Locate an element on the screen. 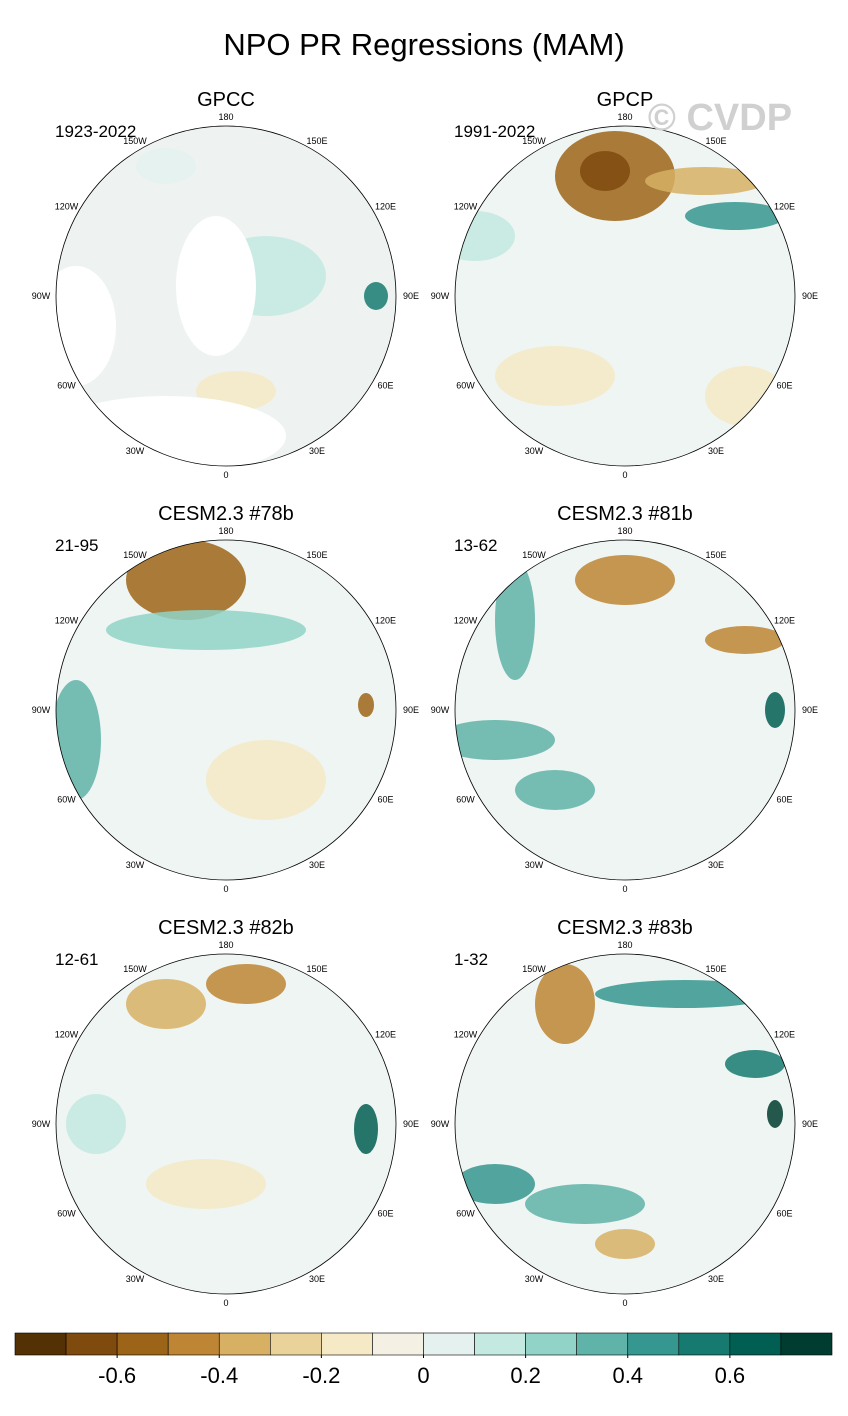 The image size is (848, 1416). panel-title: CESM2.3 #78b is located at coordinates (226, 514).